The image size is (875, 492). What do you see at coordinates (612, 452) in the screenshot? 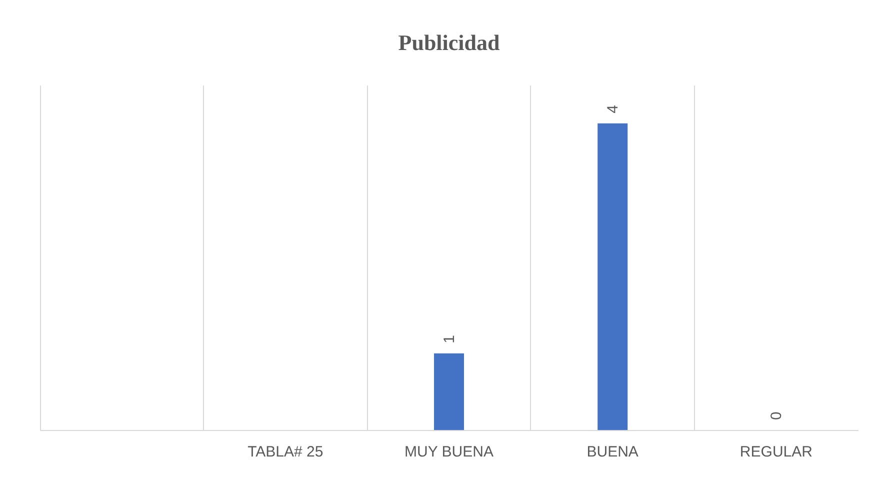
I see `x-tick-label: BUENA` at bounding box center [612, 452].